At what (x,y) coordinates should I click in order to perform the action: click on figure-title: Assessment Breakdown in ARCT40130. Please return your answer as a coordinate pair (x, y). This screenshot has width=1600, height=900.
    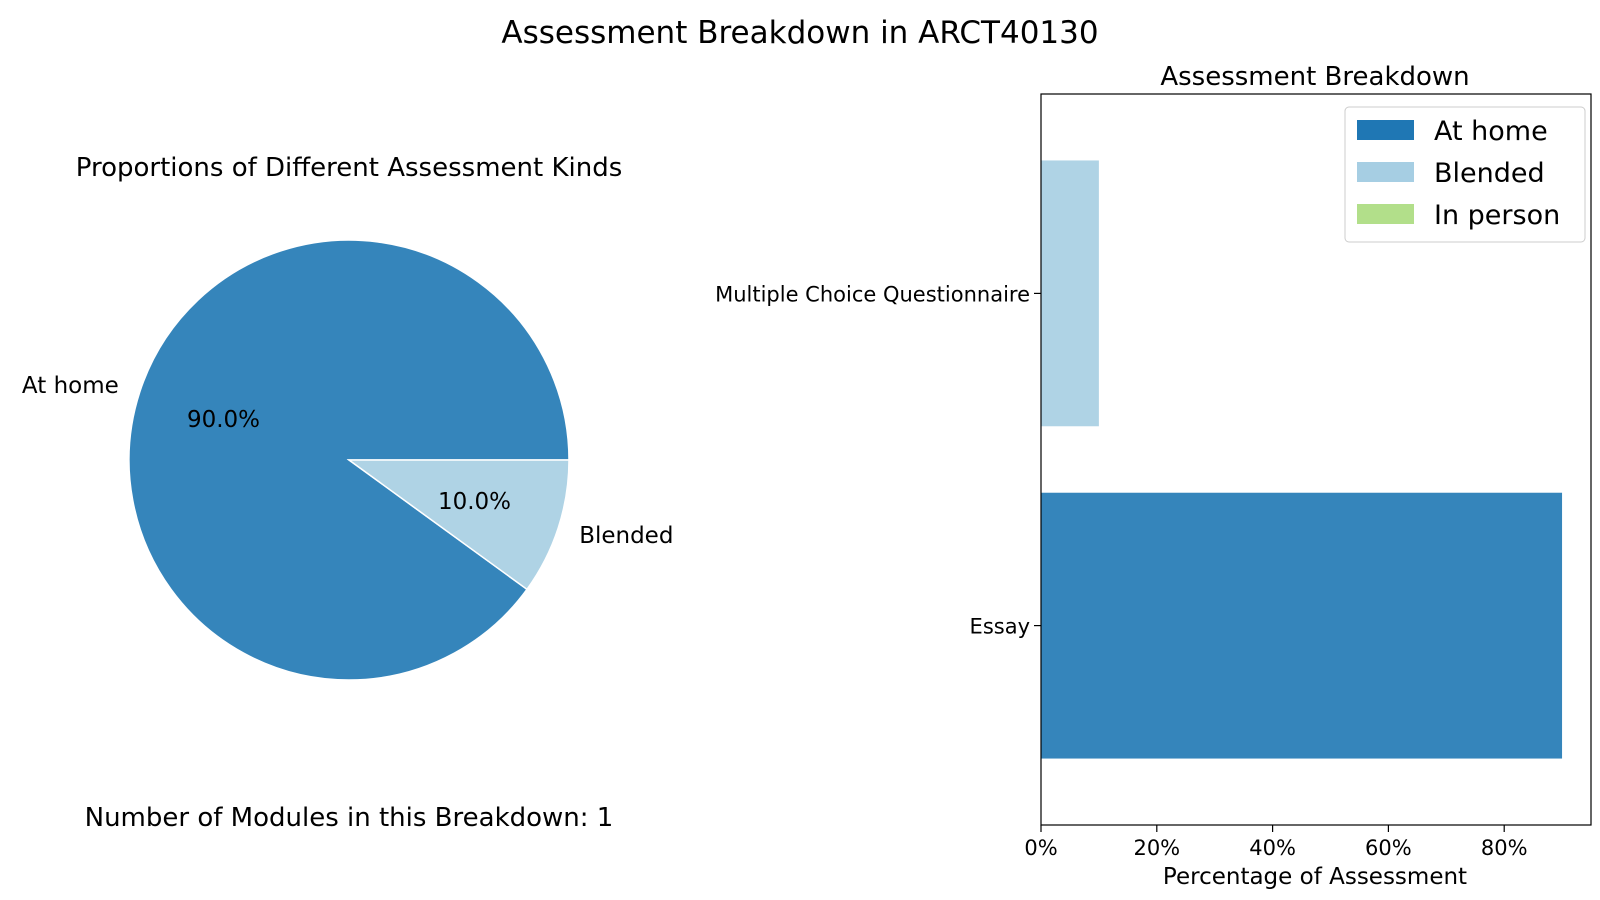
    Looking at the image, I should click on (799, 33).